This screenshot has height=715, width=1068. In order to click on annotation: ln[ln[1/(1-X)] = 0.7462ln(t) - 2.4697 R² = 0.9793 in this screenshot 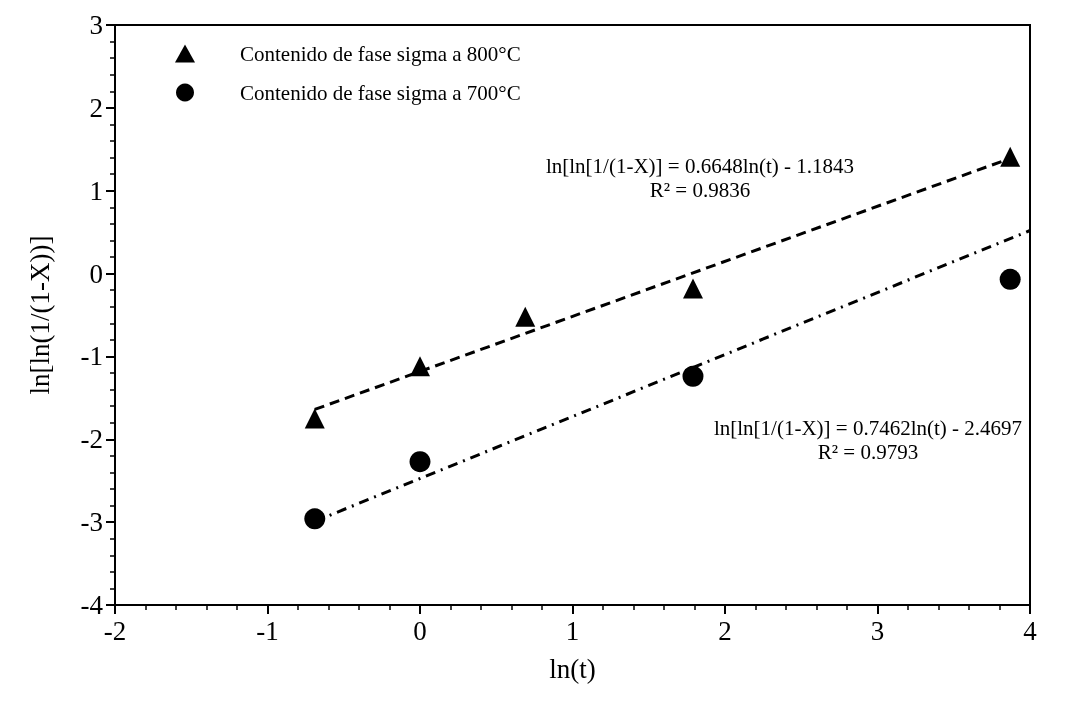, I will do `click(868, 440)`.